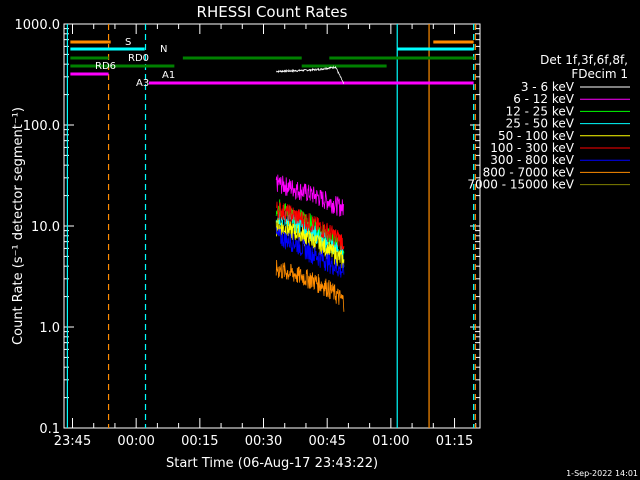 The image size is (640, 480). What do you see at coordinates (128, 42) in the screenshot?
I see `flag-label: S` at bounding box center [128, 42].